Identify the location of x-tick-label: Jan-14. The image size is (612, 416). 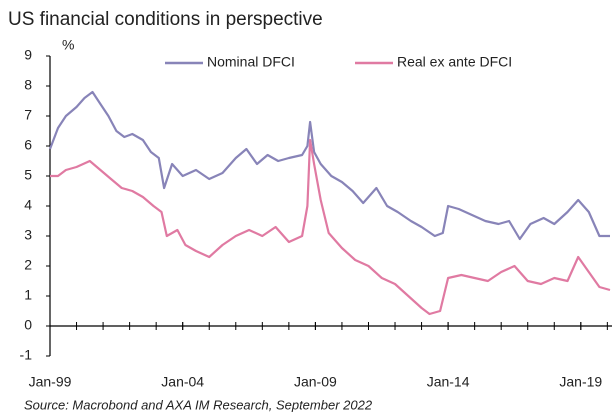
(448, 382).